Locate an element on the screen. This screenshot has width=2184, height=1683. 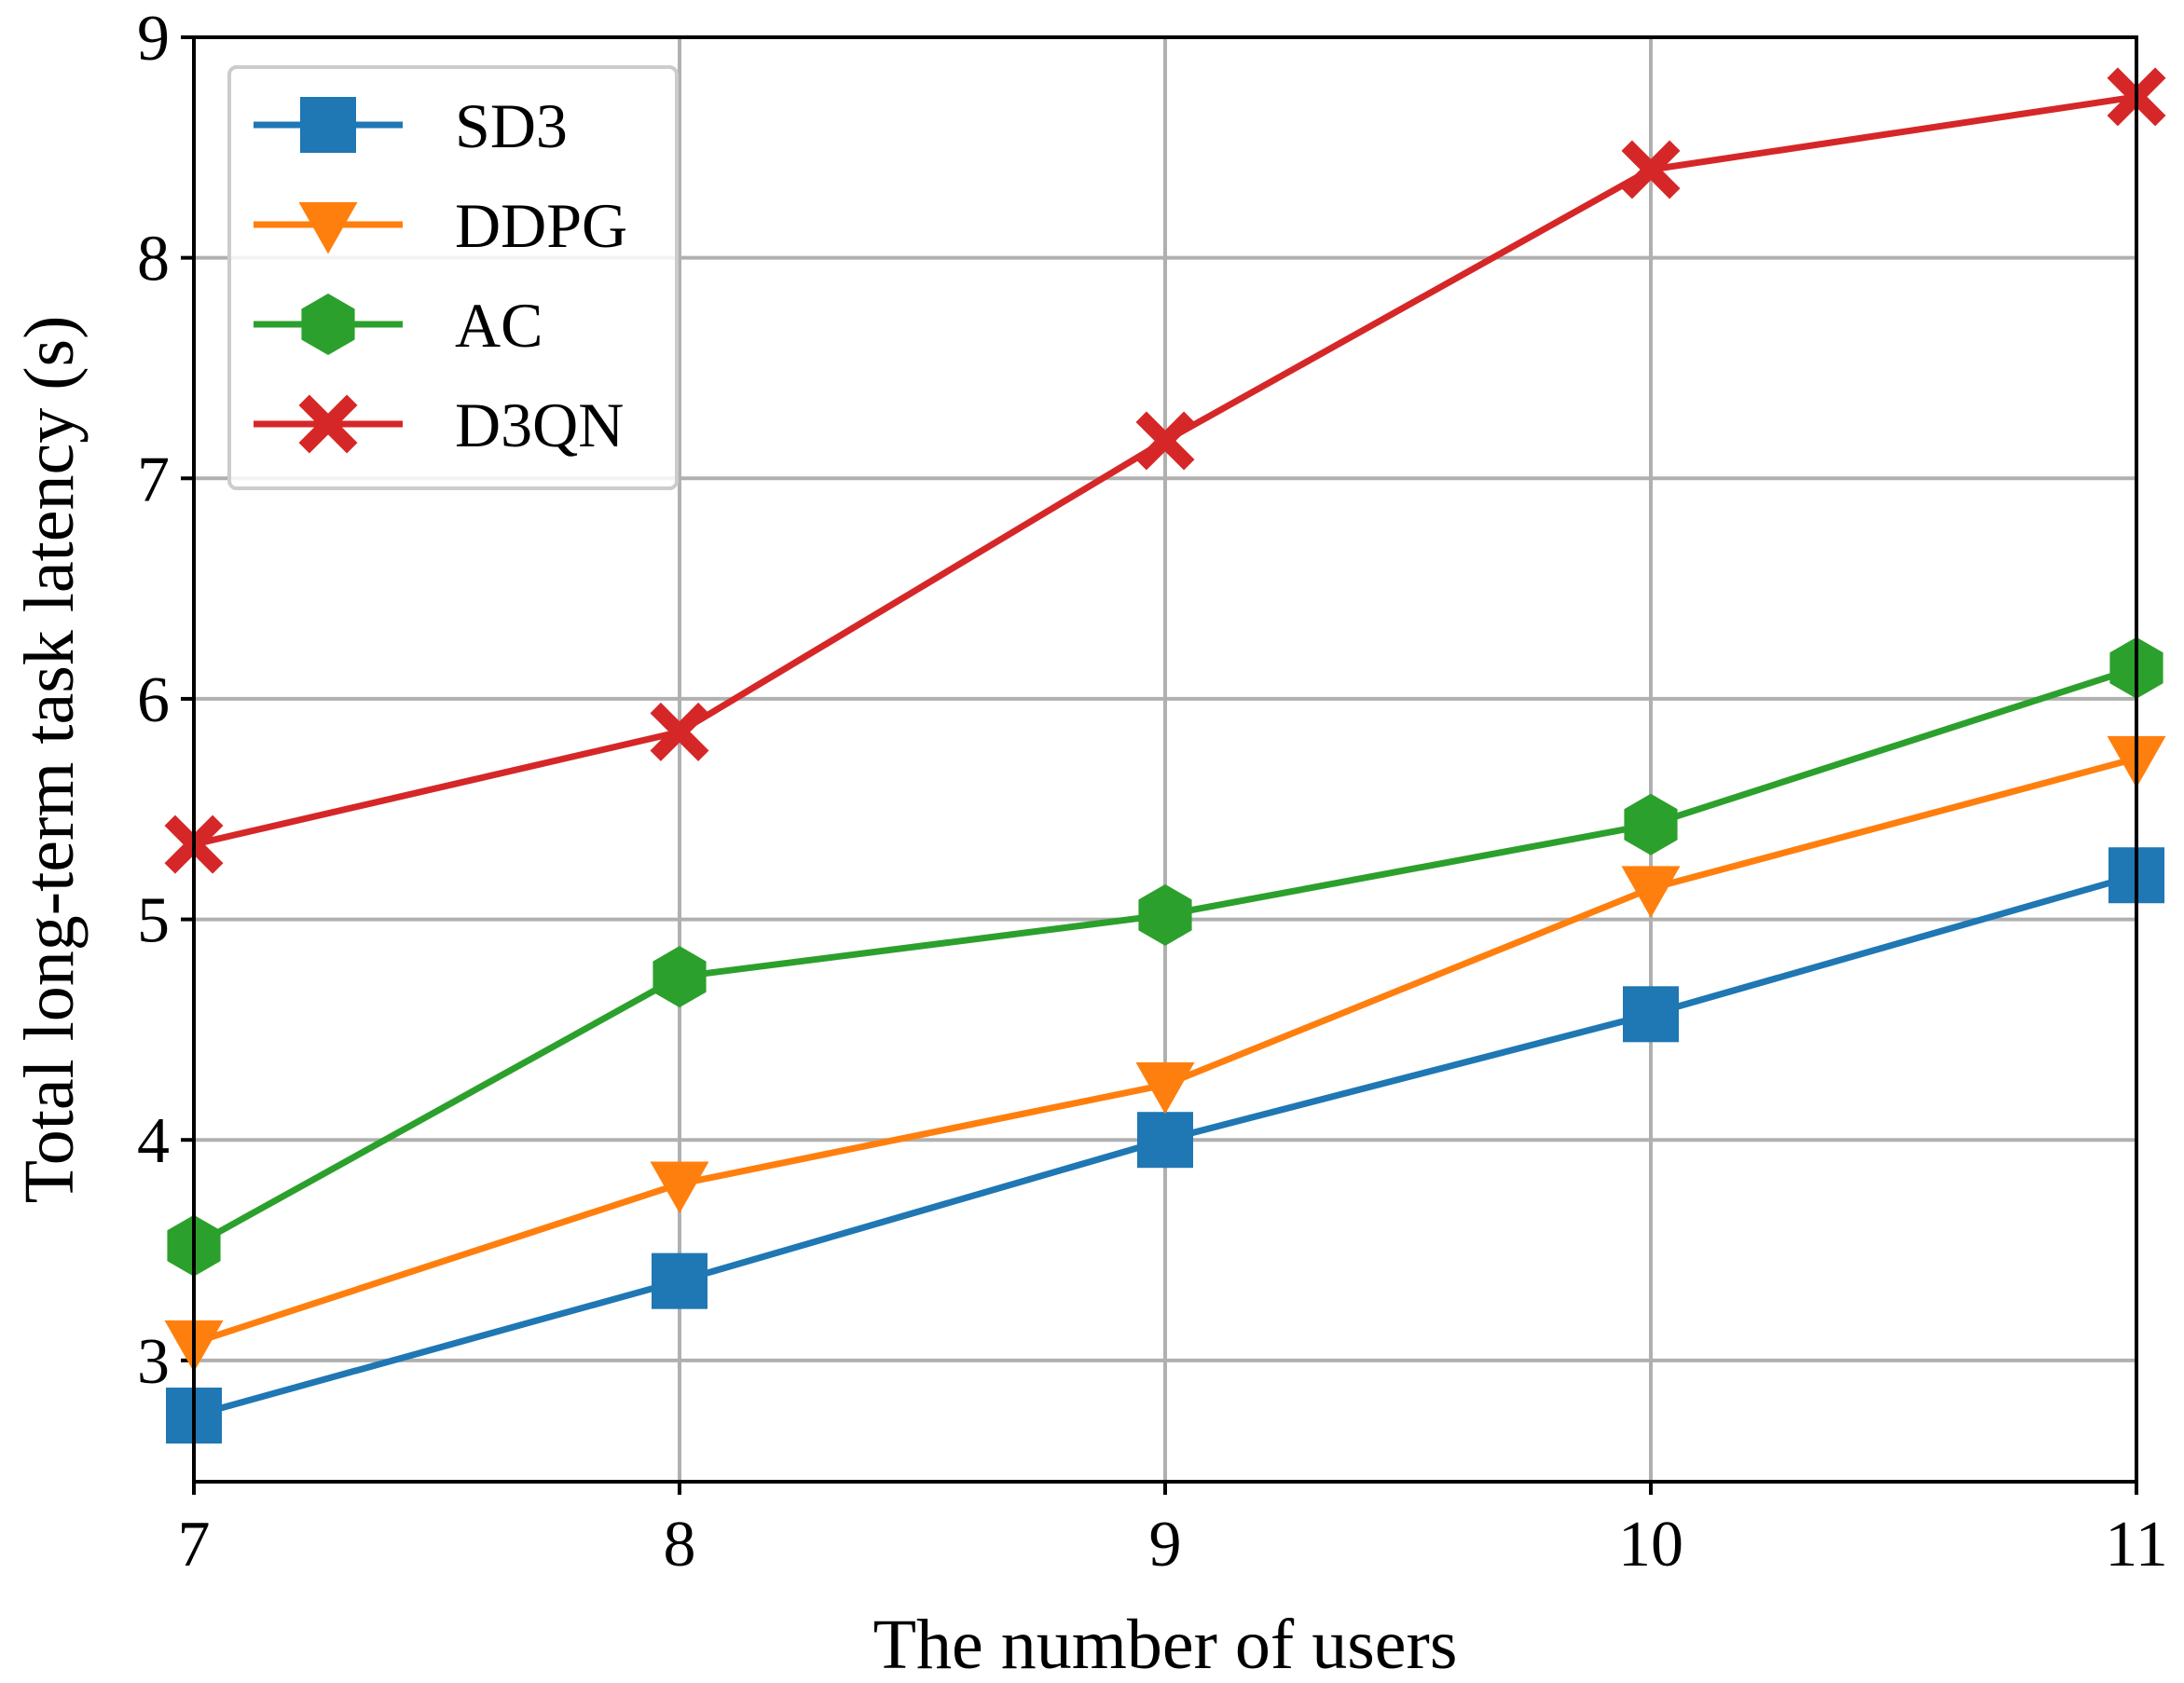
legend-marker-ac is located at coordinates (328, 324).